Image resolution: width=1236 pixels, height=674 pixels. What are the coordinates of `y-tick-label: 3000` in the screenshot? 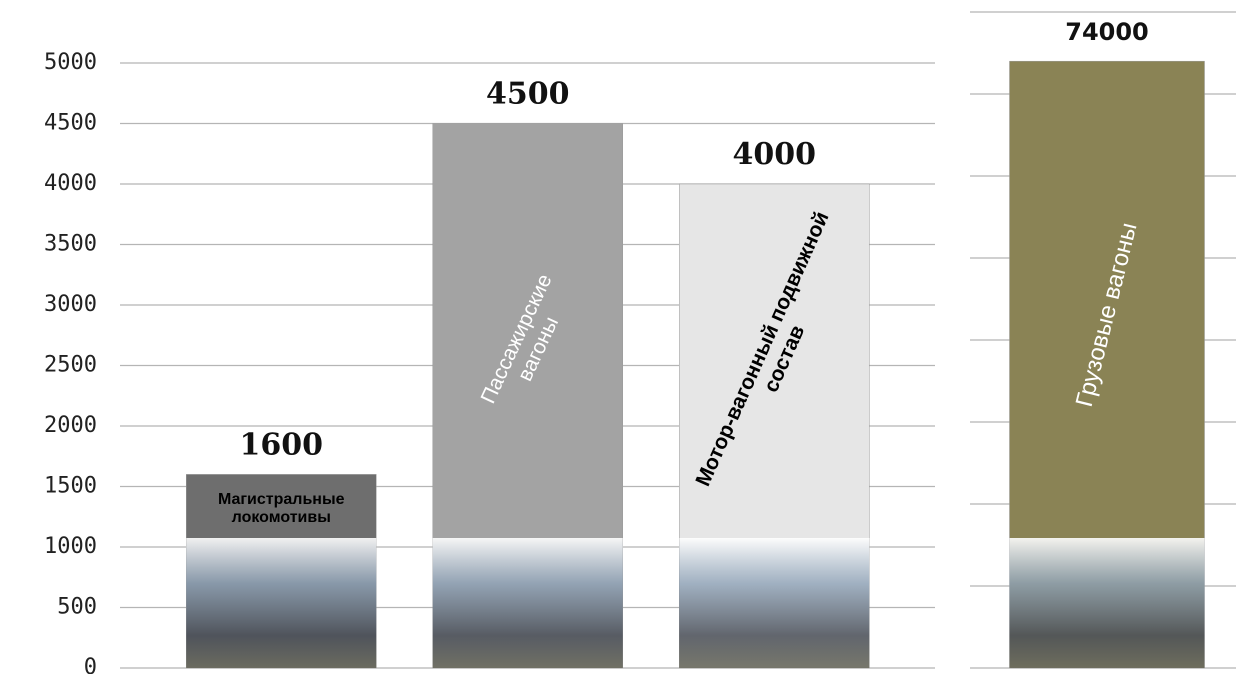 It's located at (70, 304).